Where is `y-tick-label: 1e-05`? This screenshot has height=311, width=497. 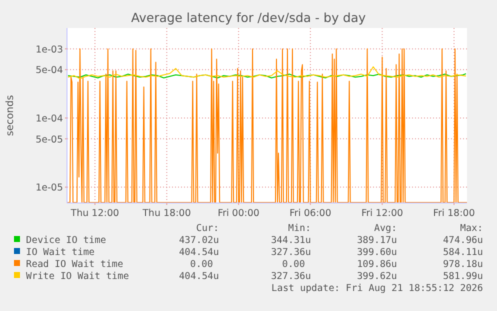
y-tick-label: 1e-05 is located at coordinates (49, 188).